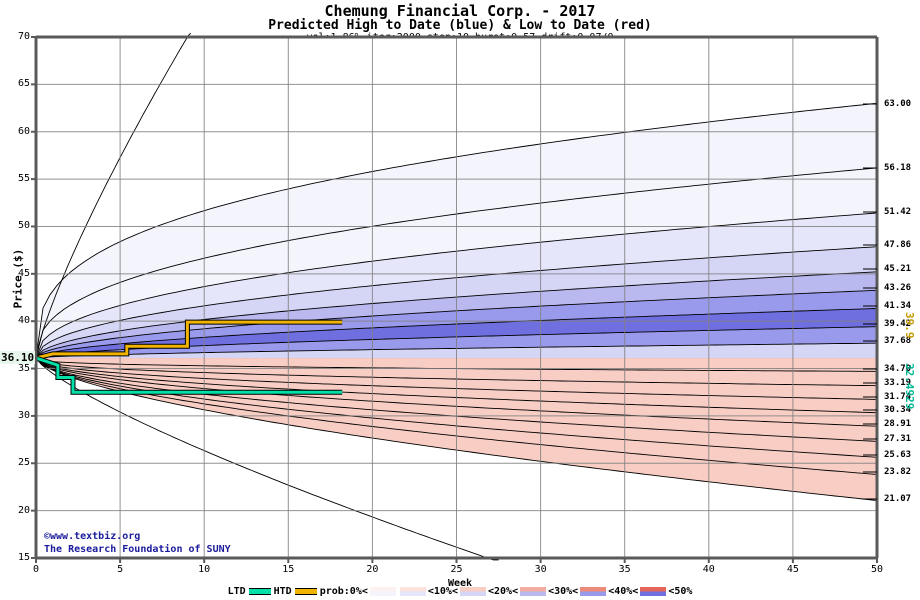  Describe the element at coordinates (898, 245) in the screenshot. I see `price-label-3: 47.86` at that location.